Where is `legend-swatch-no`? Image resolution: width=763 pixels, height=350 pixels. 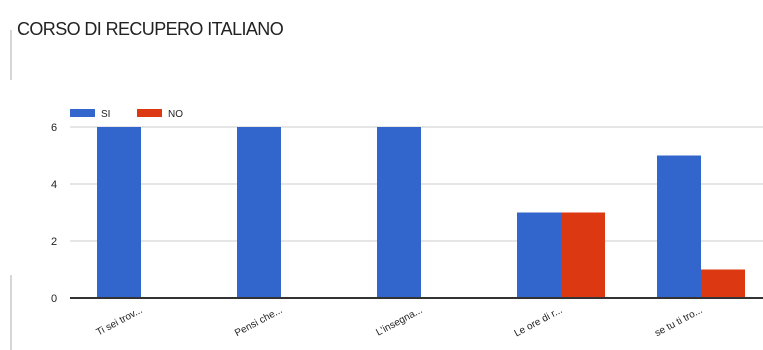 legend-swatch-no is located at coordinates (149, 113).